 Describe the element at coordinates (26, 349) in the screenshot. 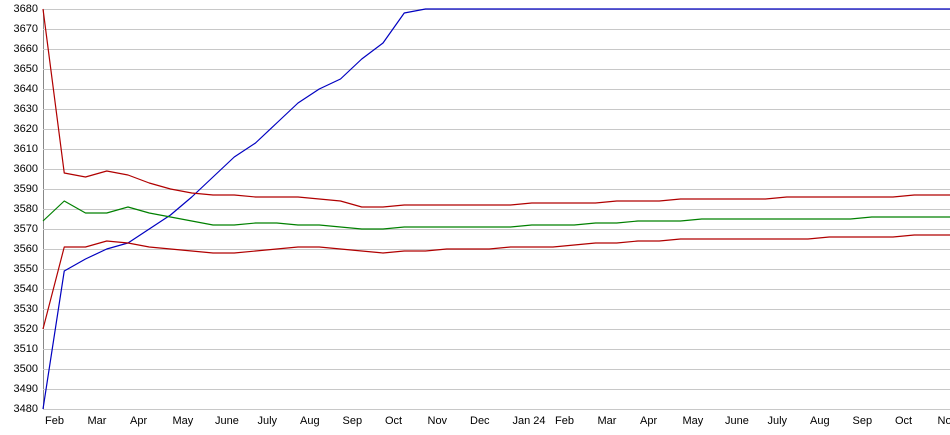

I see `y-tick-label: 3510` at that location.